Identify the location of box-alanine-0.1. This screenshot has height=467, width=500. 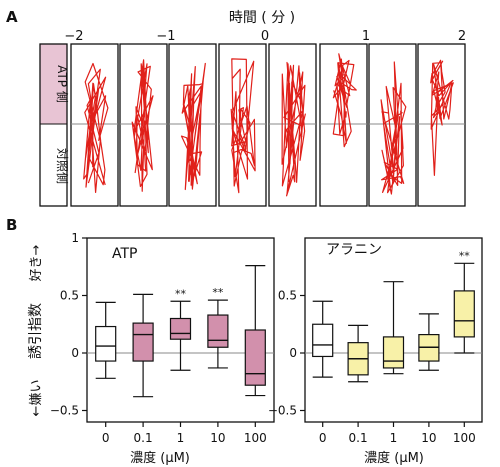
(358, 353).